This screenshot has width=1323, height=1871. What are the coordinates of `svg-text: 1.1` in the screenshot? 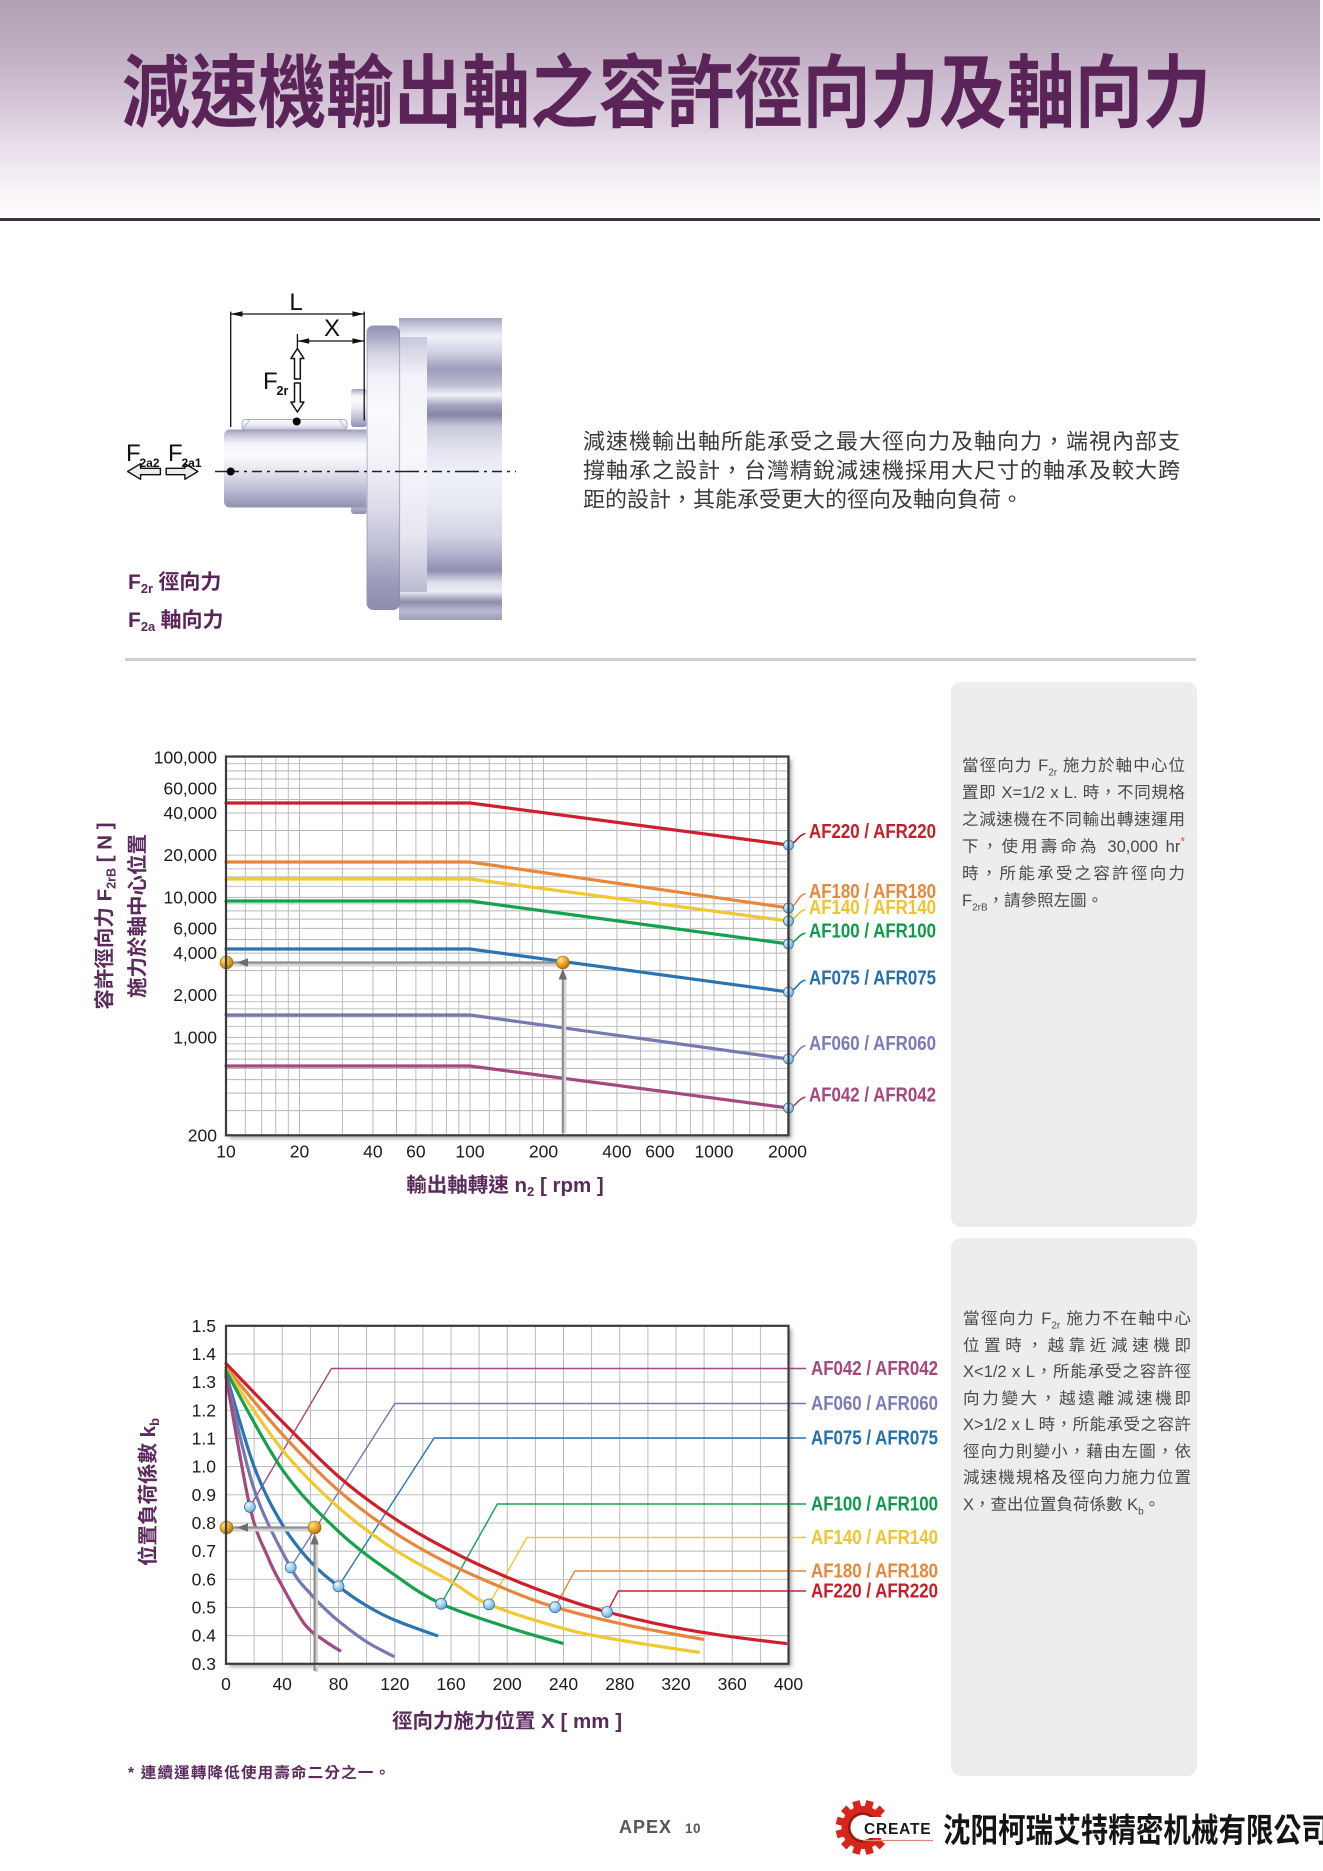 It's located at (204, 1439).